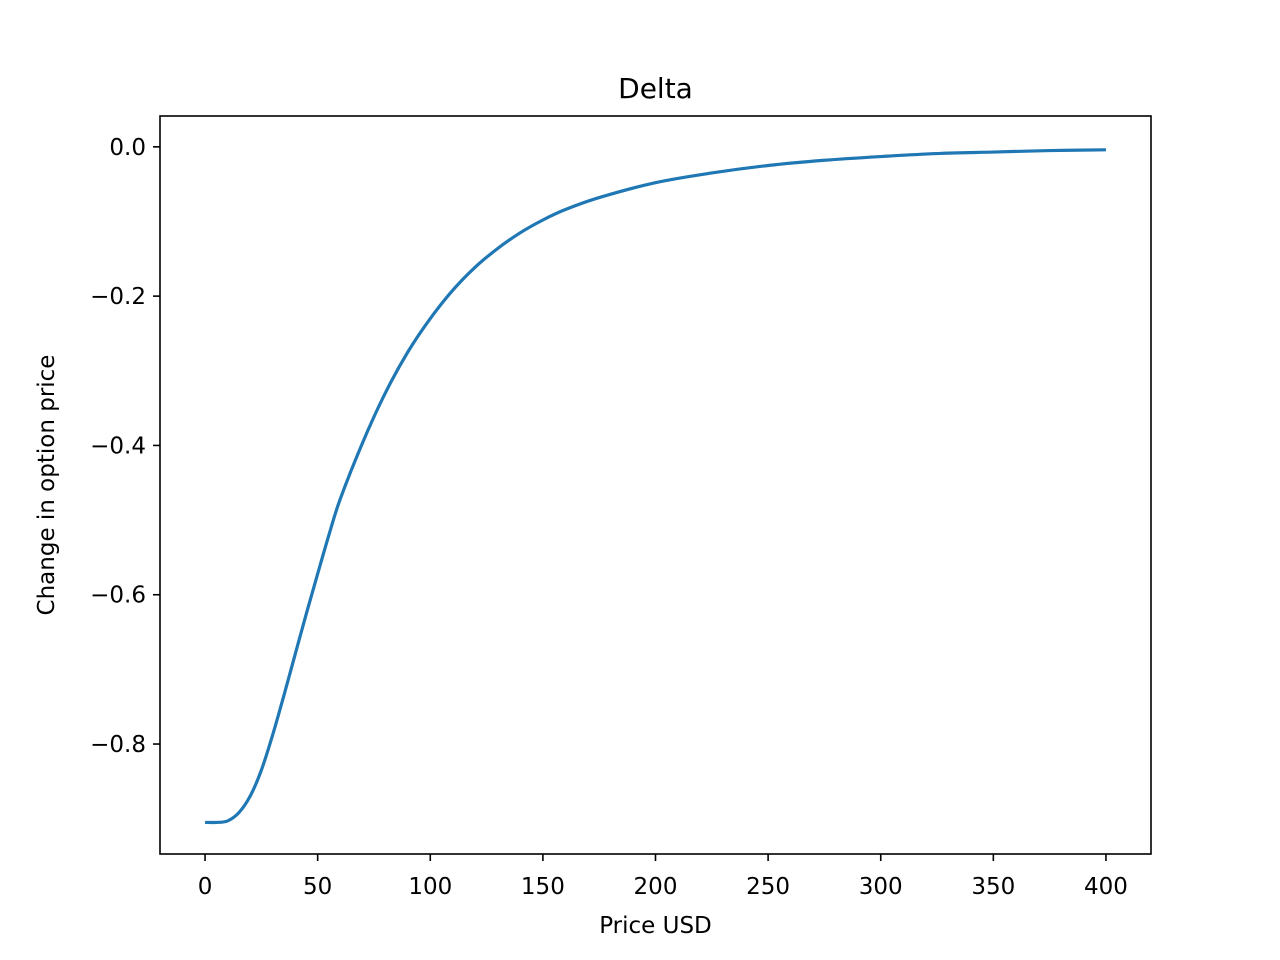 Image resolution: width=1280 pixels, height=960 pixels. Describe the element at coordinates (656, 887) in the screenshot. I see `x-tick-label: 200` at that location.